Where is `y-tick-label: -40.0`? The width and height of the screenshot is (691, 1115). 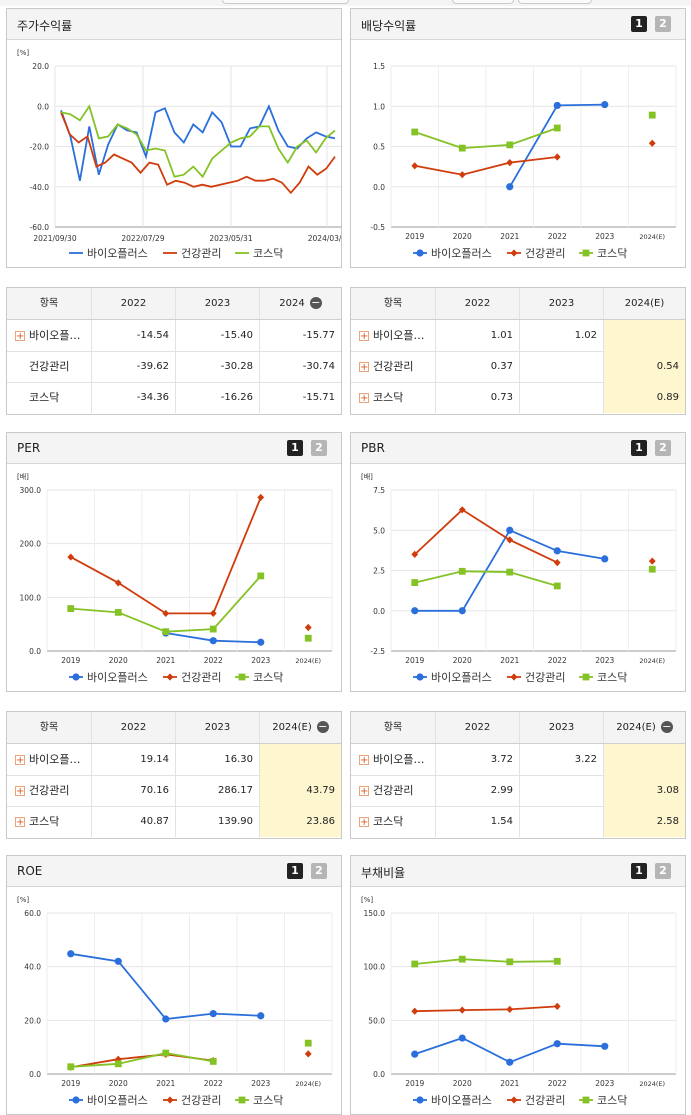
y-tick-label: -40.0 is located at coordinates (40, 187).